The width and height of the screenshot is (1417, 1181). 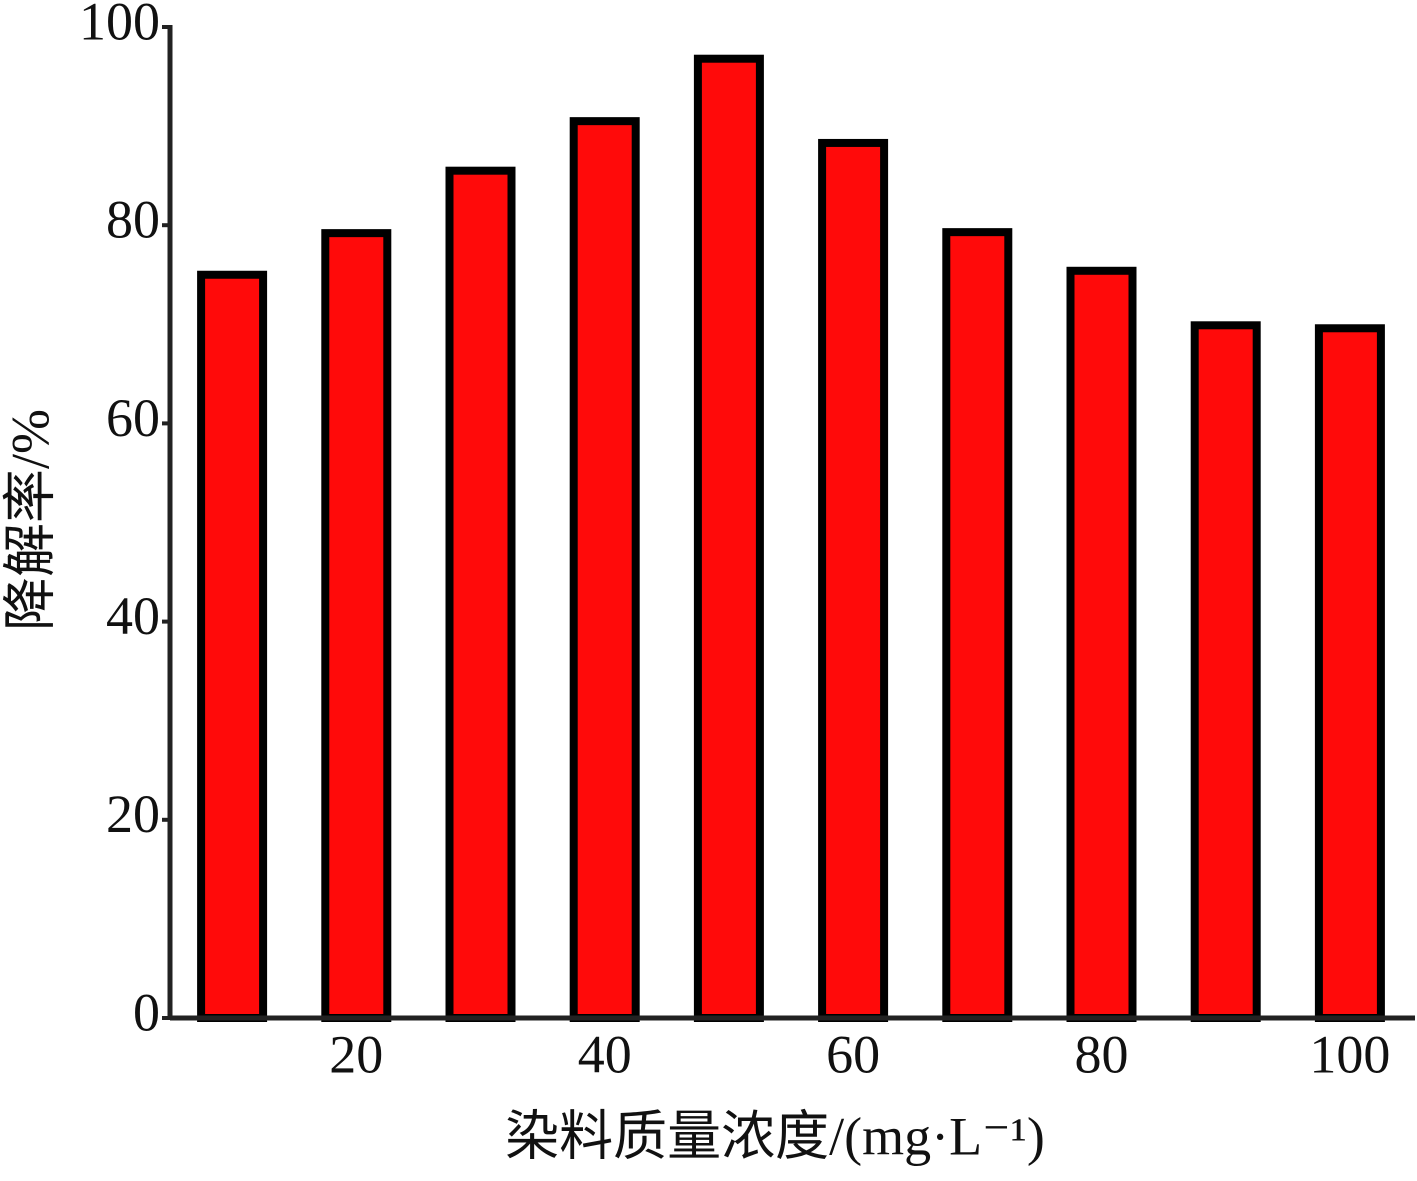 What do you see at coordinates (30, 520) in the screenshot?
I see `y-axis-label: 降解率/%` at bounding box center [30, 520].